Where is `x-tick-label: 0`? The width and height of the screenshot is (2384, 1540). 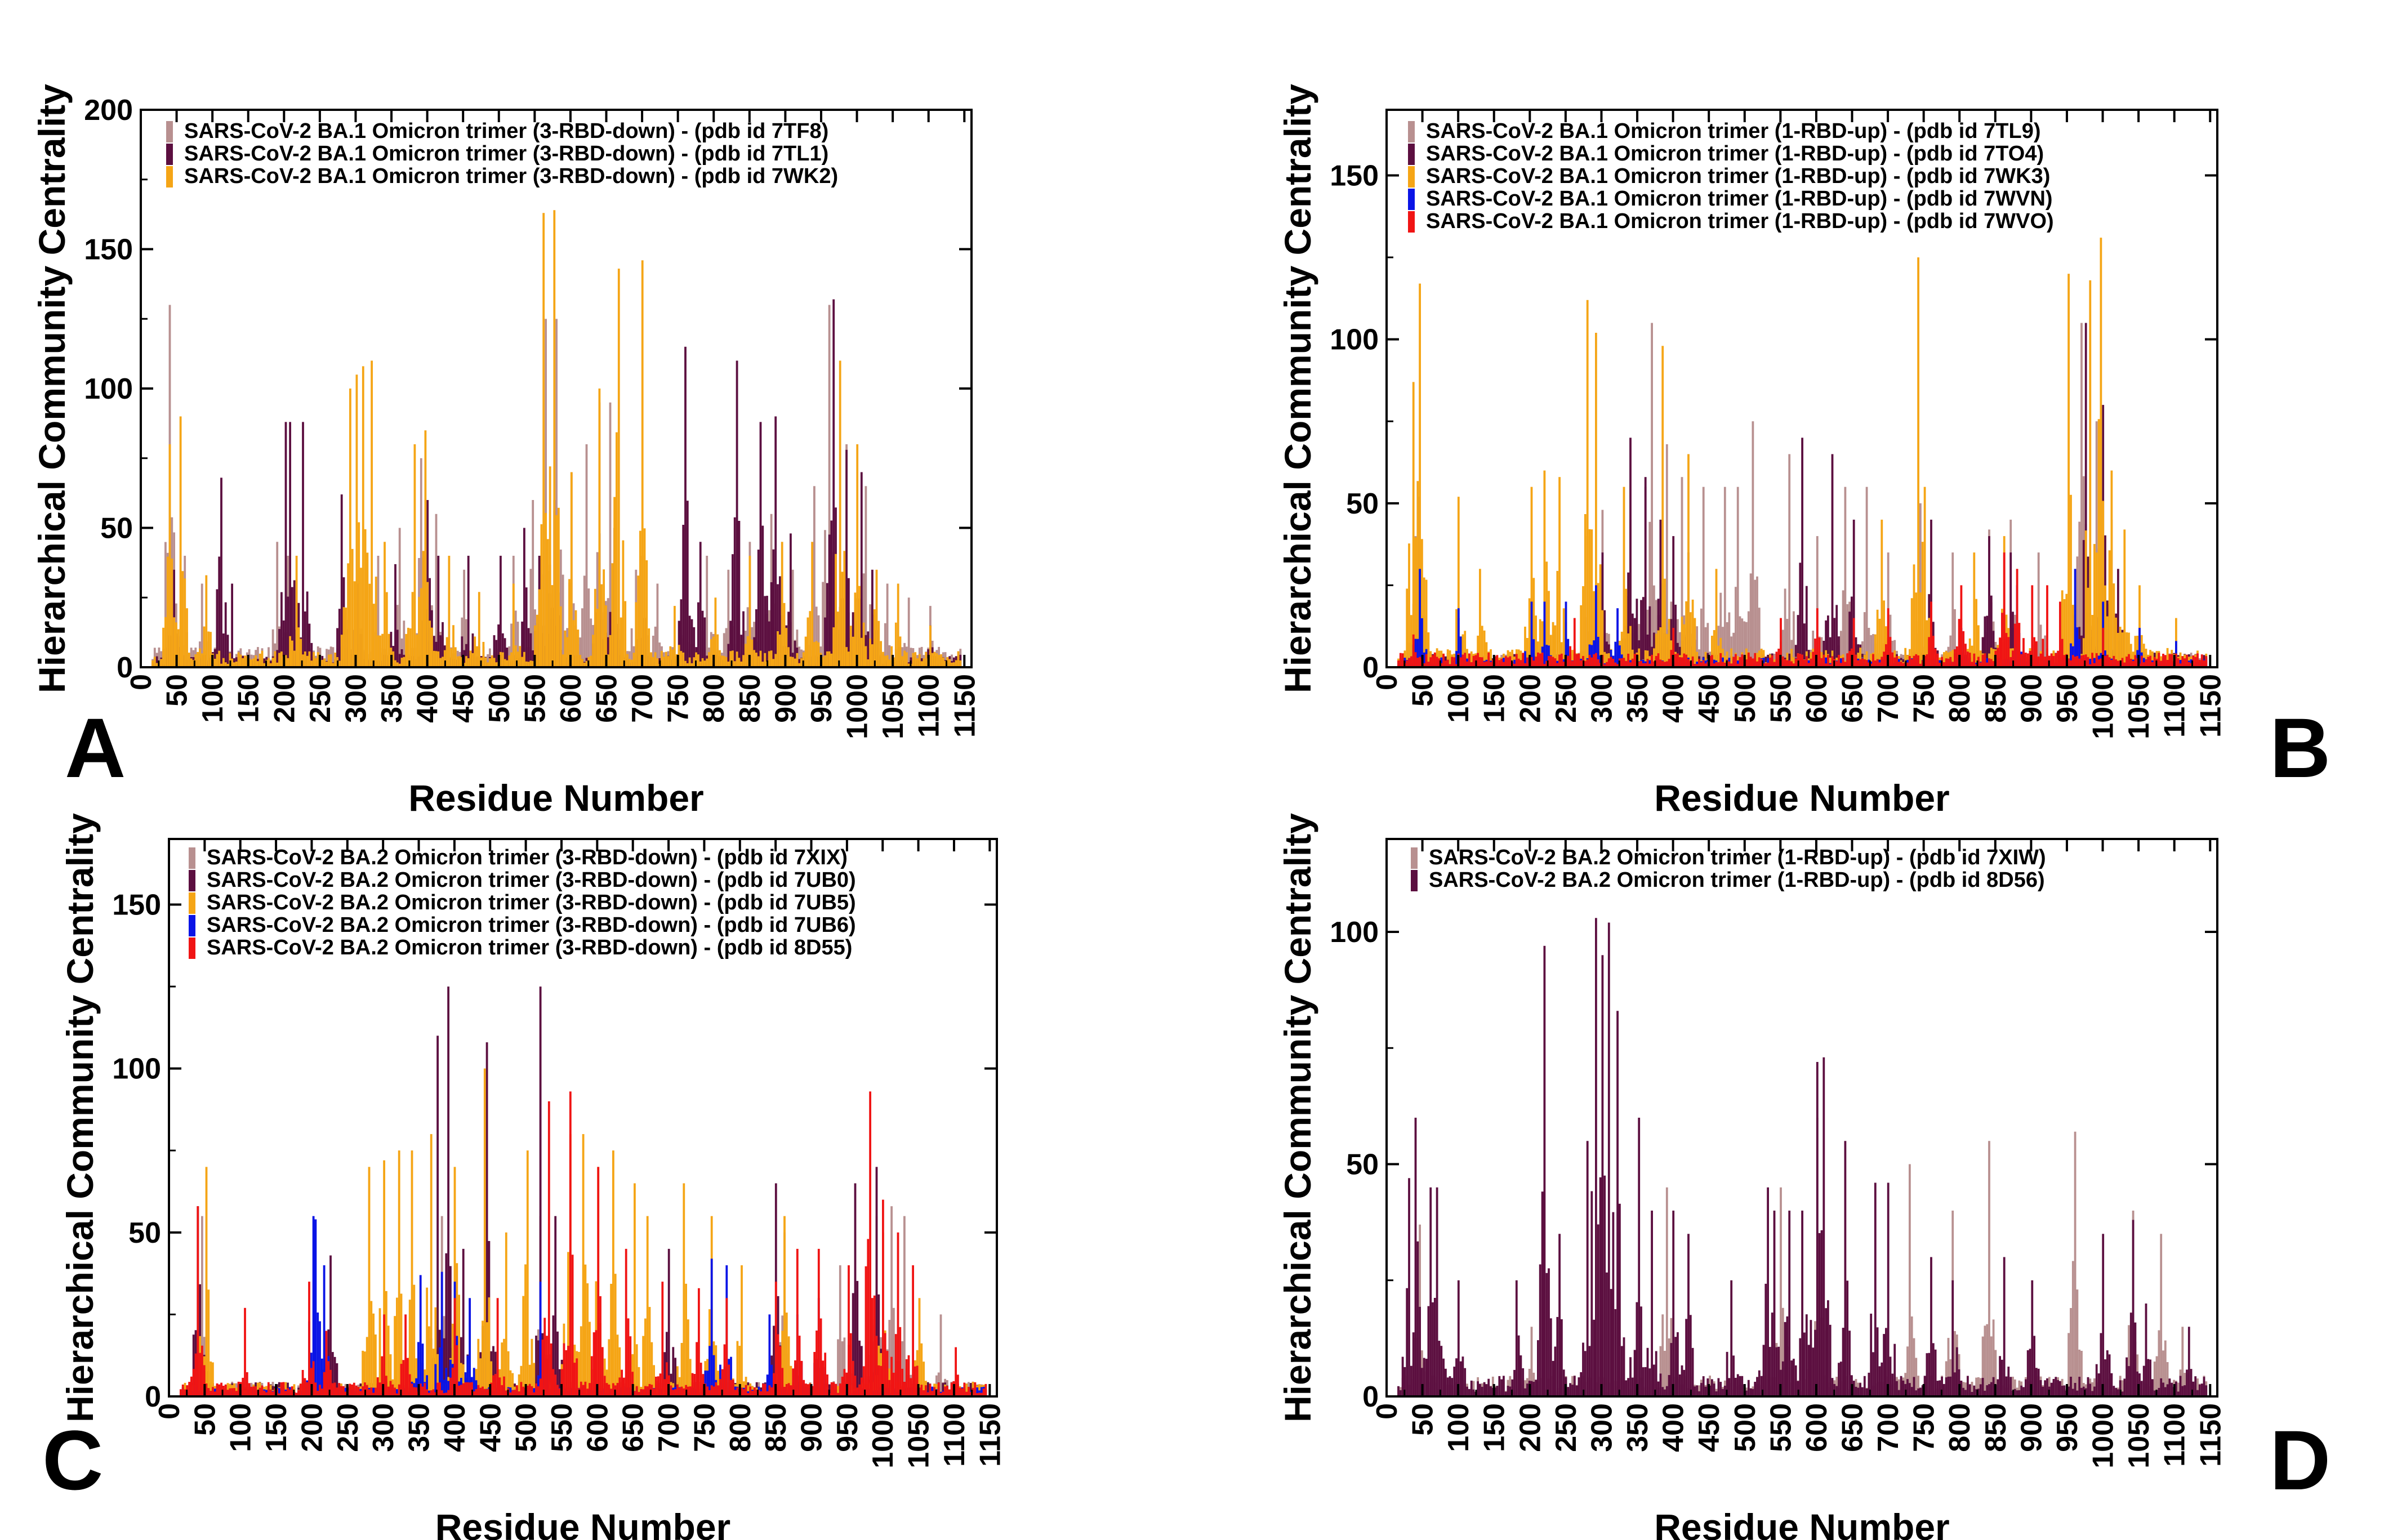 x-tick-label: 0 is located at coordinates (141, 682).